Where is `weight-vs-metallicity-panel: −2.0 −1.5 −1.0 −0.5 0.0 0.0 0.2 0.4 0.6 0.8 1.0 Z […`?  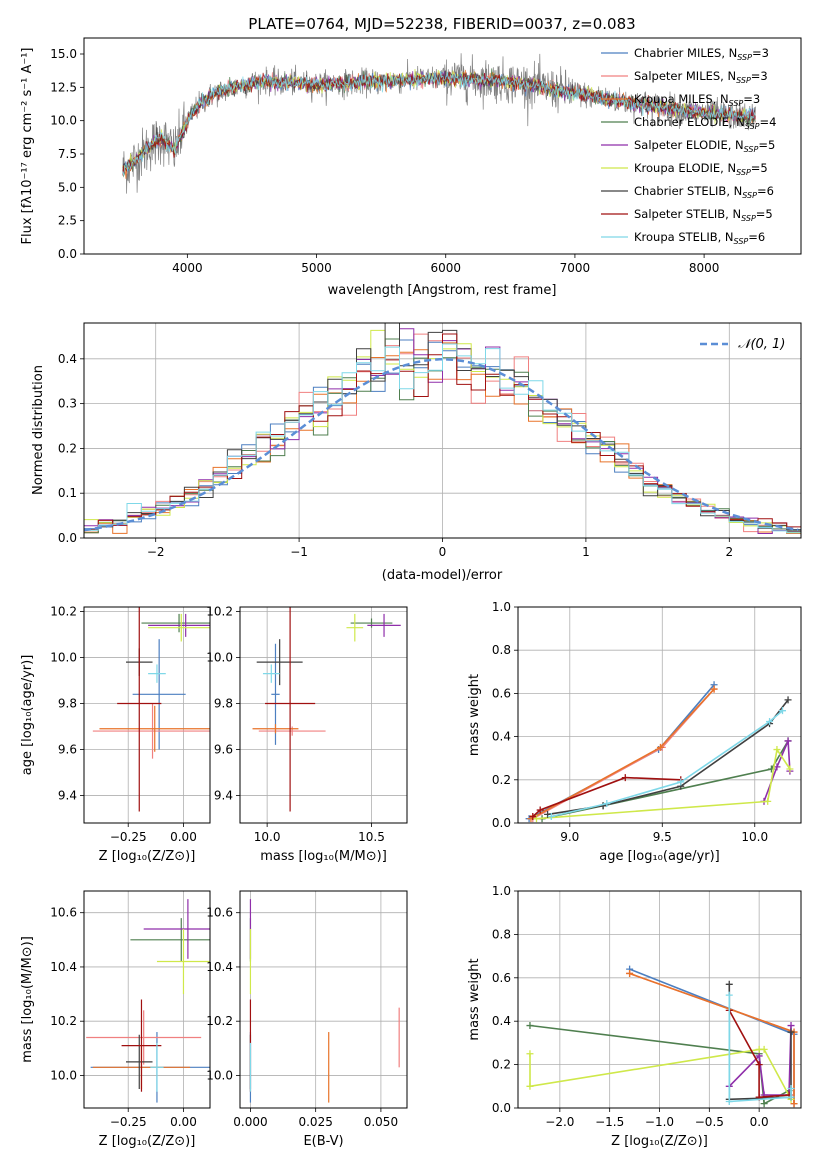
weight-vs-metallicity-panel: −2.0 −1.5 −1.0 −0.5 0.0 0.0 0.2 0.4 0.6 0.8 1.0 Z [… is located at coordinates (634, 1016).